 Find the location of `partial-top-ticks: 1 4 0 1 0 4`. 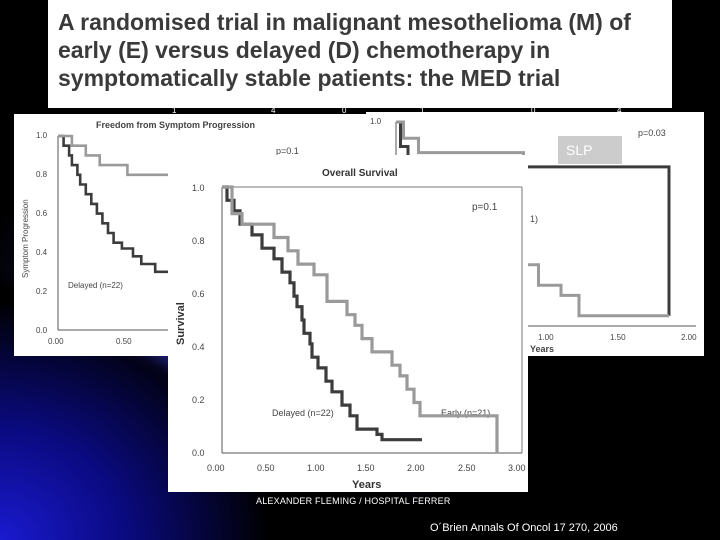

partial-top-ticks: 1 4 0 1 0 4 is located at coordinates (397, 110).